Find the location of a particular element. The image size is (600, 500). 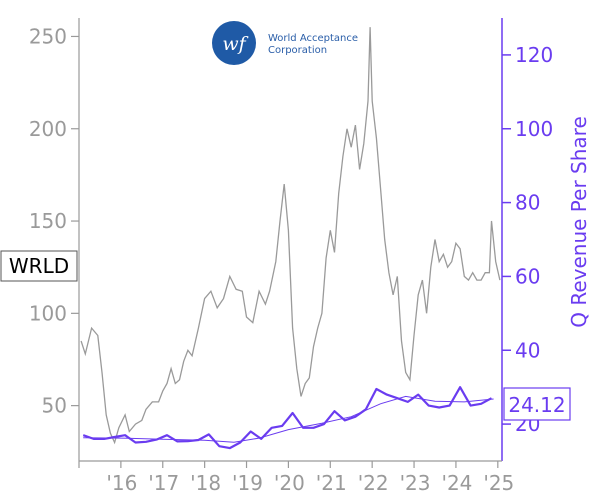

right-tick-label: 100 is located at coordinates (534, 129).